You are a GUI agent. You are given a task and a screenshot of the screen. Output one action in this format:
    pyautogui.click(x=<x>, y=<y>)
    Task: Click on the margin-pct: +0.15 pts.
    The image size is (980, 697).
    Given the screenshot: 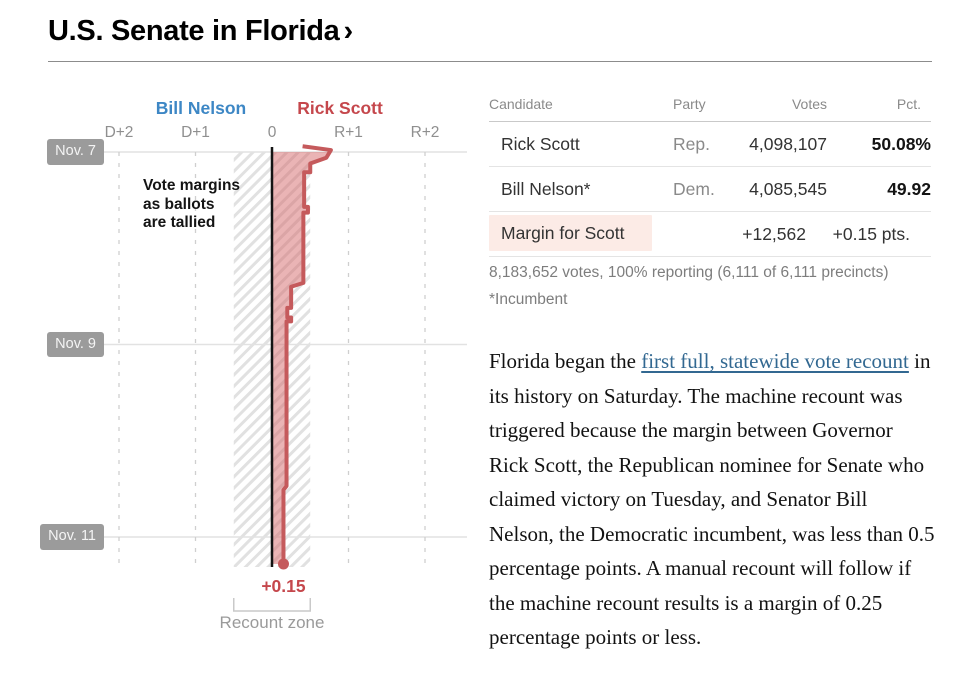 What is the action you would take?
    pyautogui.click(x=871, y=233)
    